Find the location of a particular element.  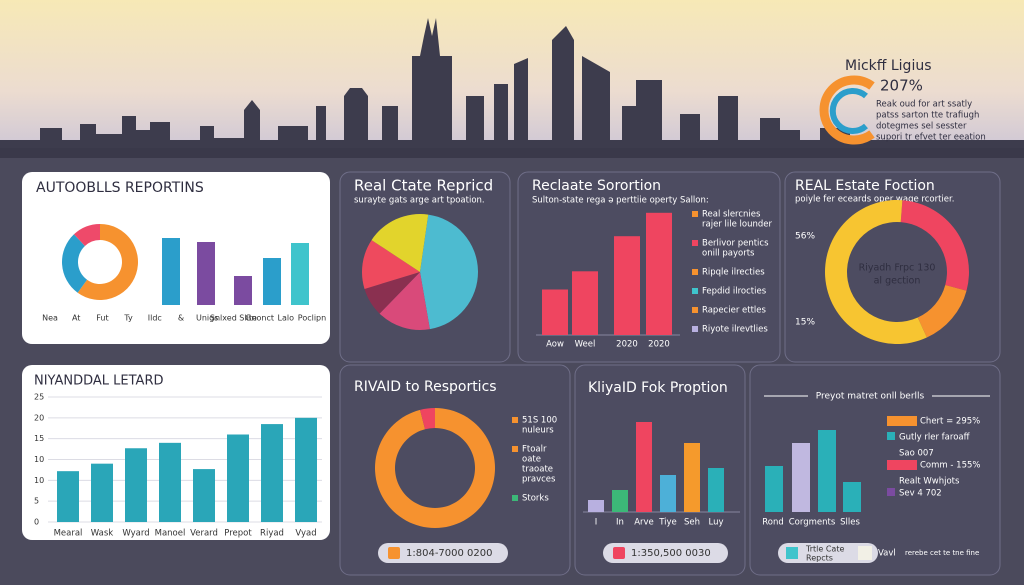

legend-label: pravces is located at coordinates (539, 480).